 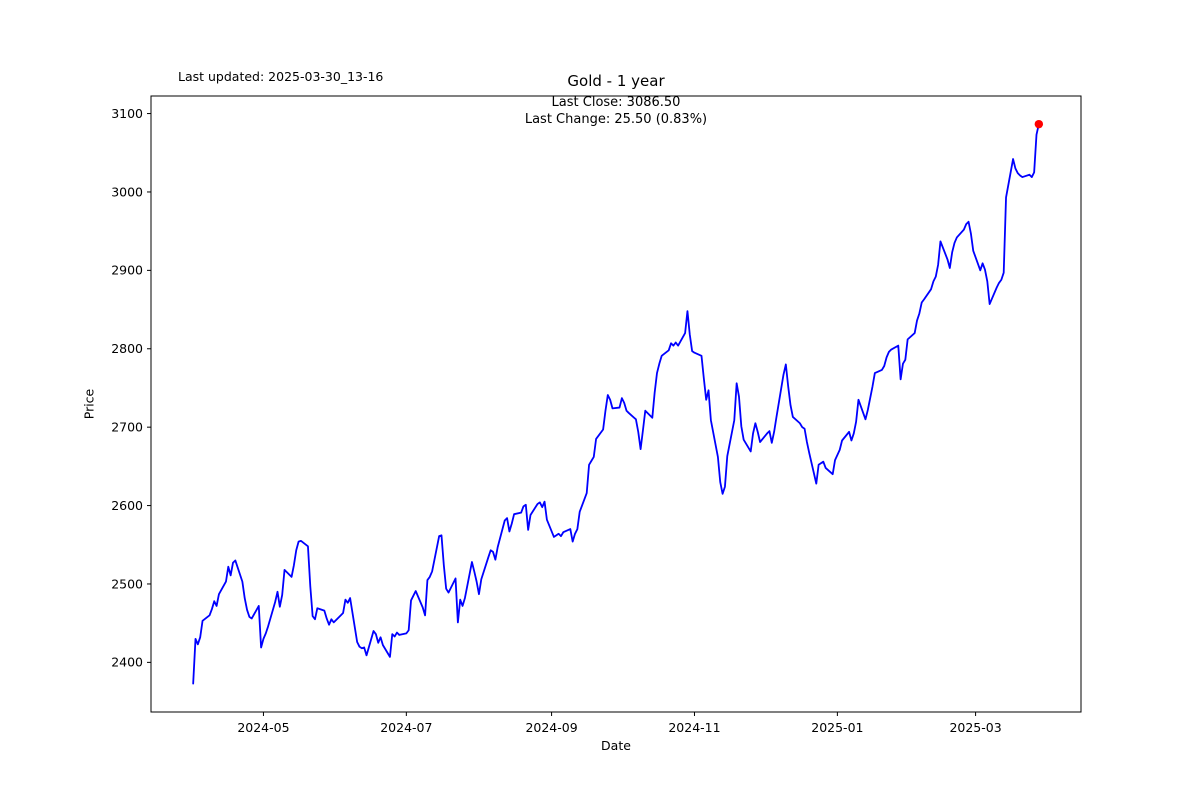 I want to click on x-tick-label: 2024-07, so click(x=406, y=727).